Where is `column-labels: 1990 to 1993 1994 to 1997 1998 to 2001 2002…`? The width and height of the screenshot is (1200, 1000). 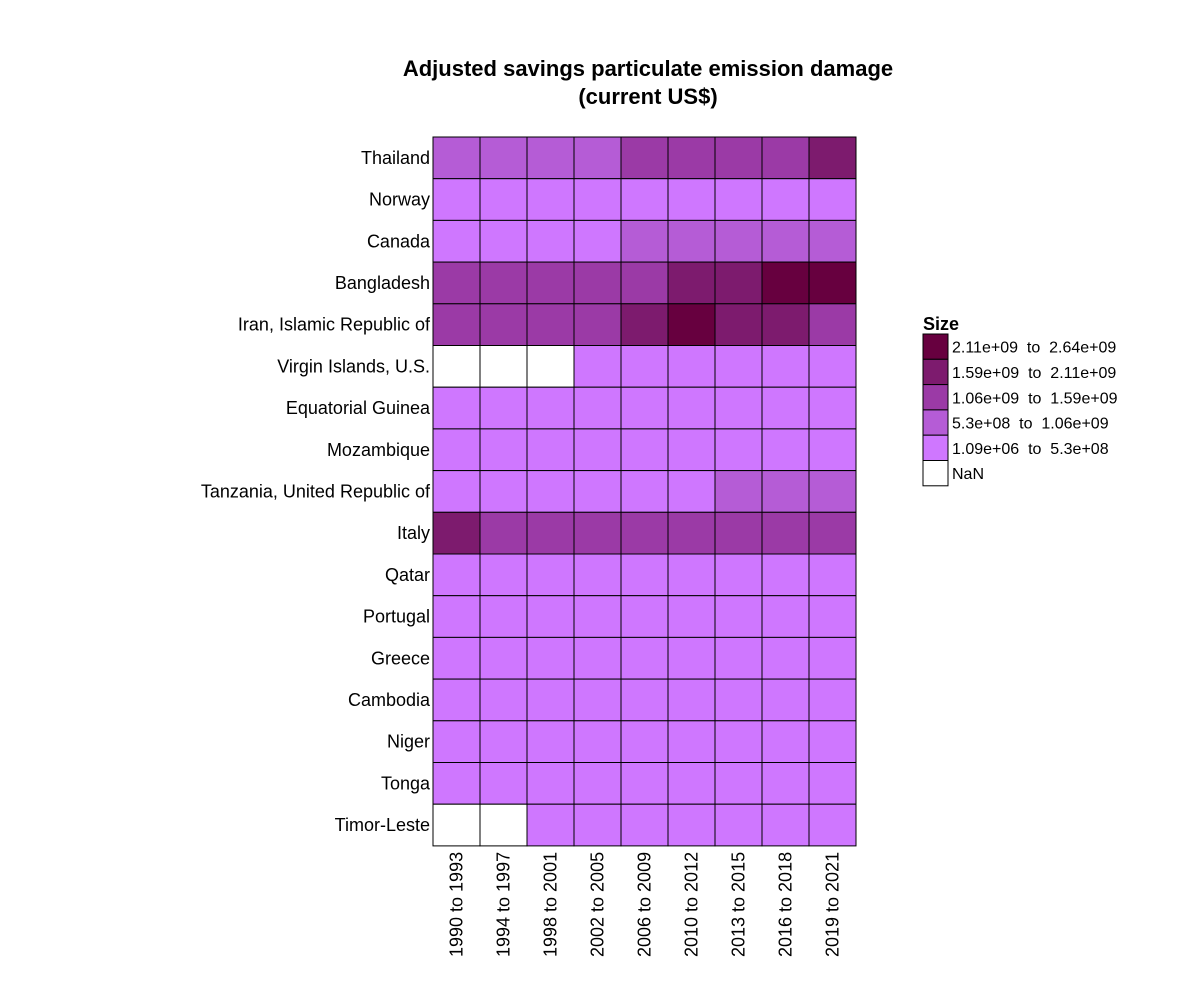 column-labels: 1990 to 1993 1994 to 1997 1998 to 2001 2002… is located at coordinates (645, 904).